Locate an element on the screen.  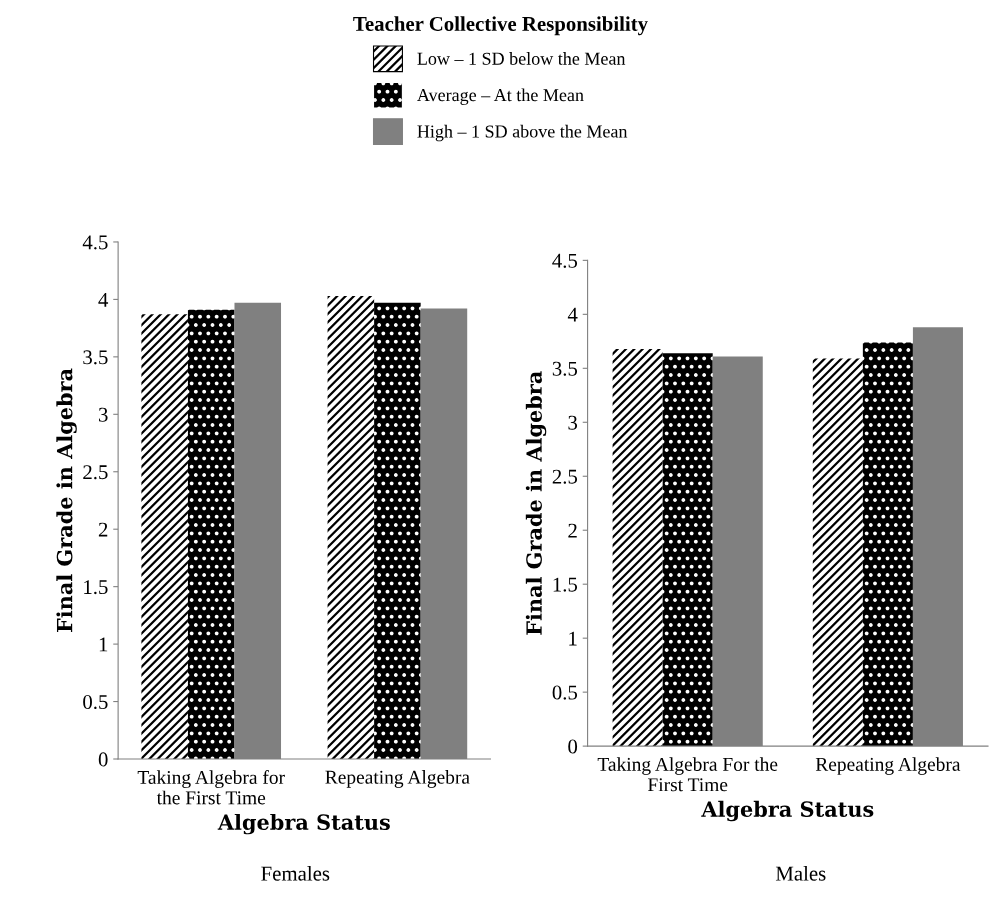
text: Males is located at coordinates (800, 873).